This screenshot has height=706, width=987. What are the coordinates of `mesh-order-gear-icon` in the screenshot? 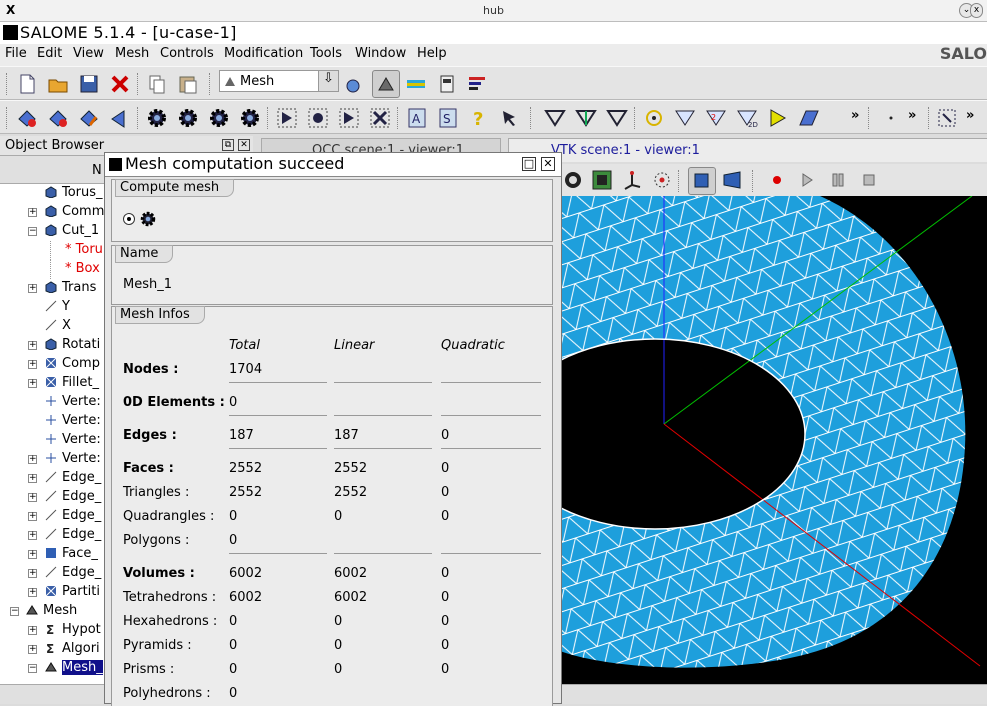 It's located at (250, 118).